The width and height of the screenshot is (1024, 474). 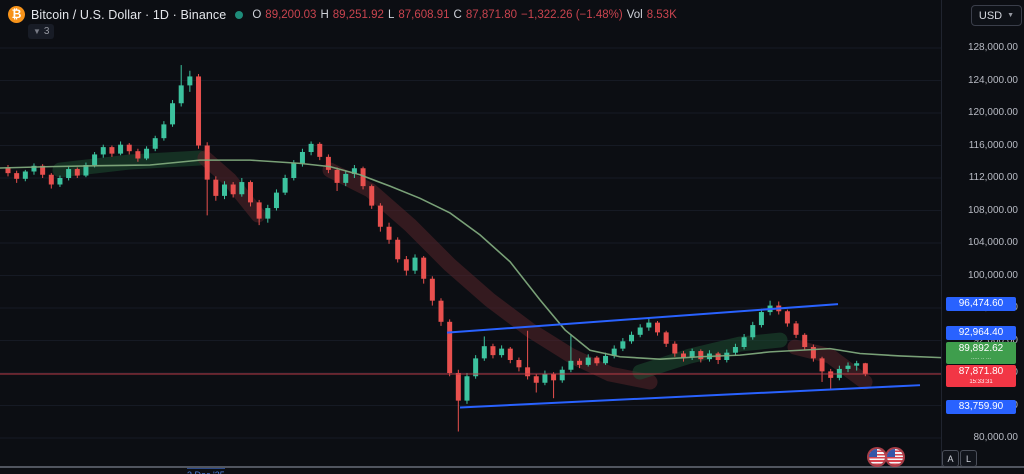 I want to click on low-value: 87,608.91, so click(x=424, y=14).